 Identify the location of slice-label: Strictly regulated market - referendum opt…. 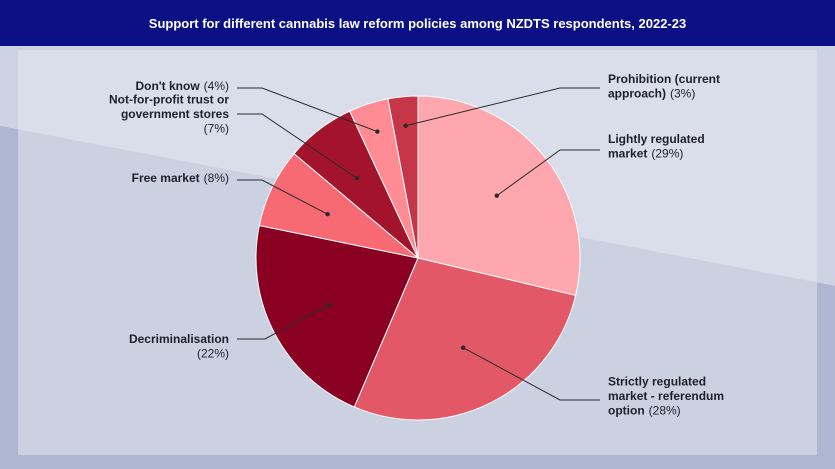
(666, 396).